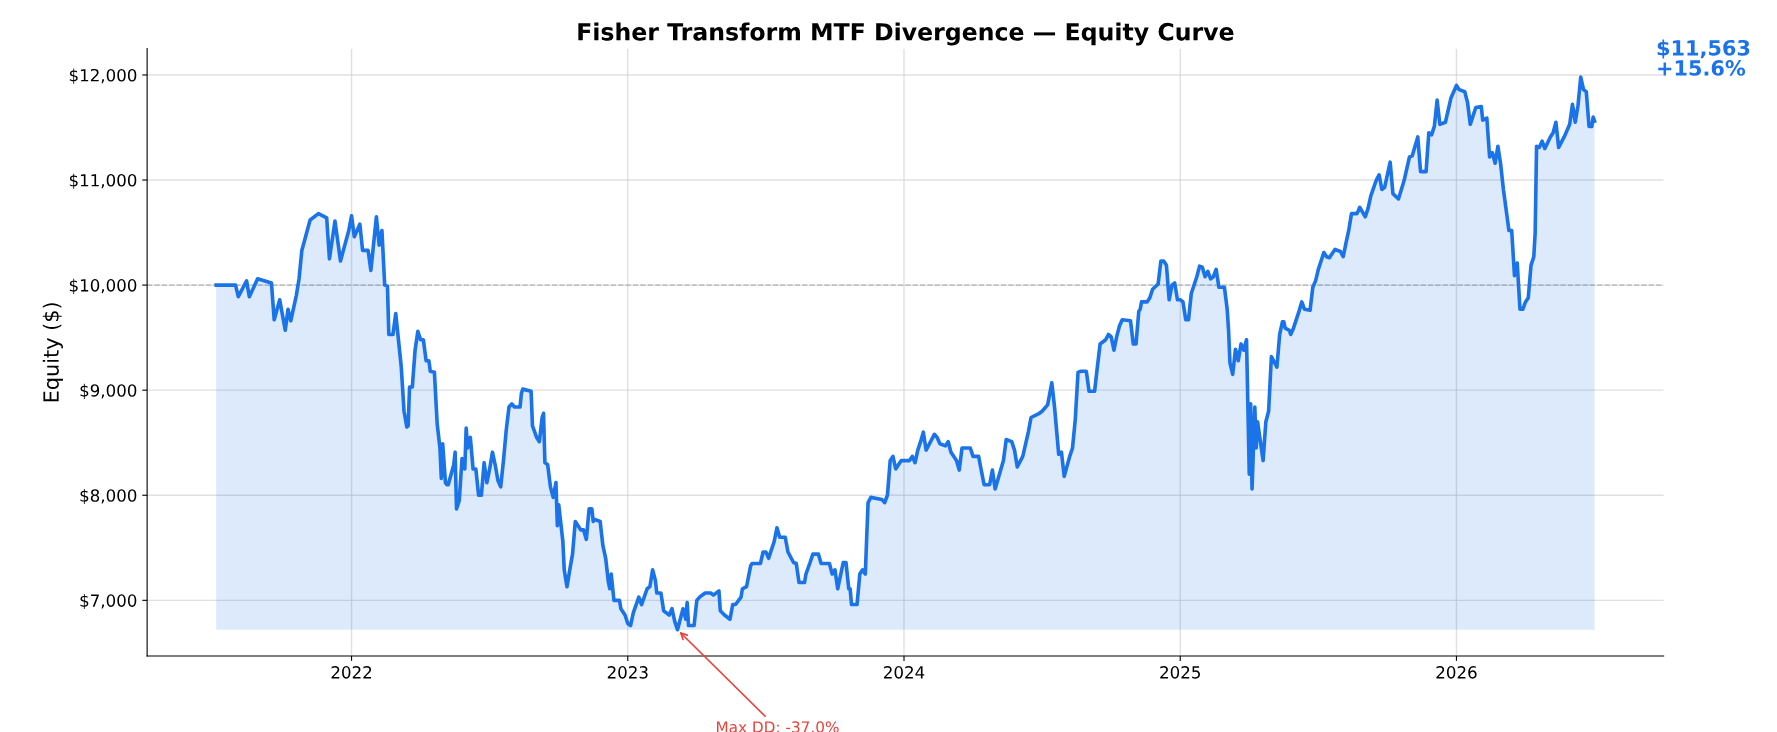  What do you see at coordinates (108, 602) in the screenshot?
I see `y-tick-label: $7,000` at bounding box center [108, 602].